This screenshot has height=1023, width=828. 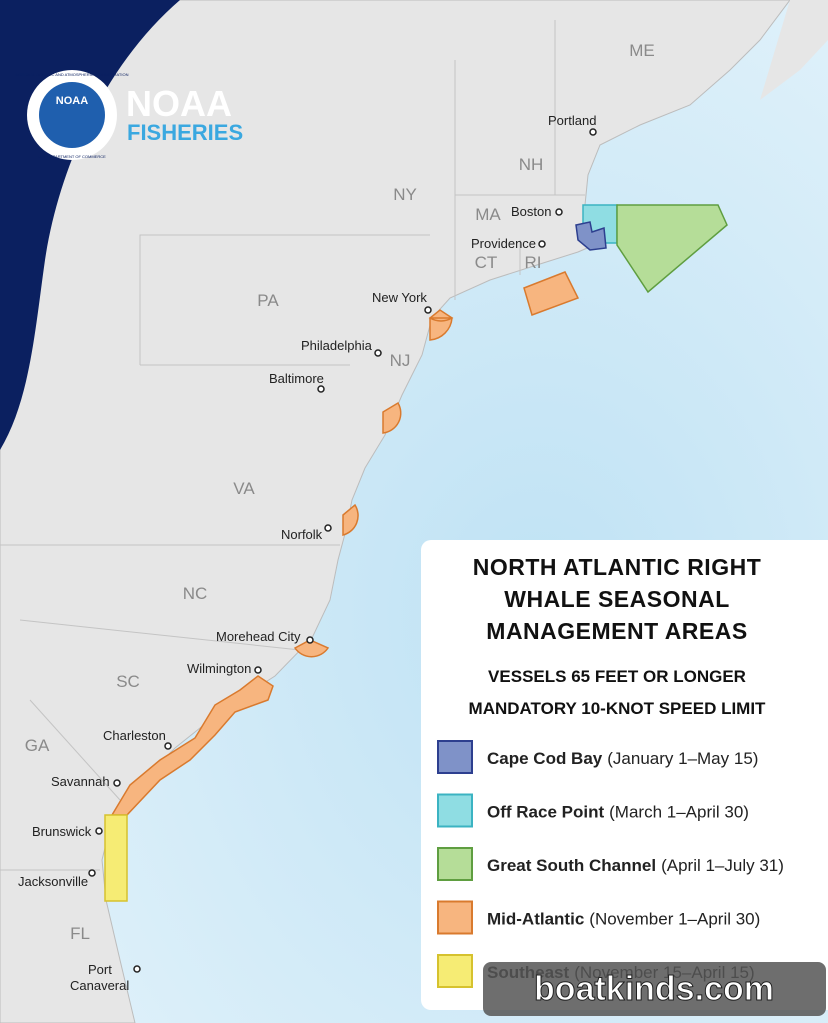 What do you see at coordinates (618, 708) in the screenshot?
I see `legend-subtitle: MANDATORY 10-KNOT SPEED LIMIT` at bounding box center [618, 708].